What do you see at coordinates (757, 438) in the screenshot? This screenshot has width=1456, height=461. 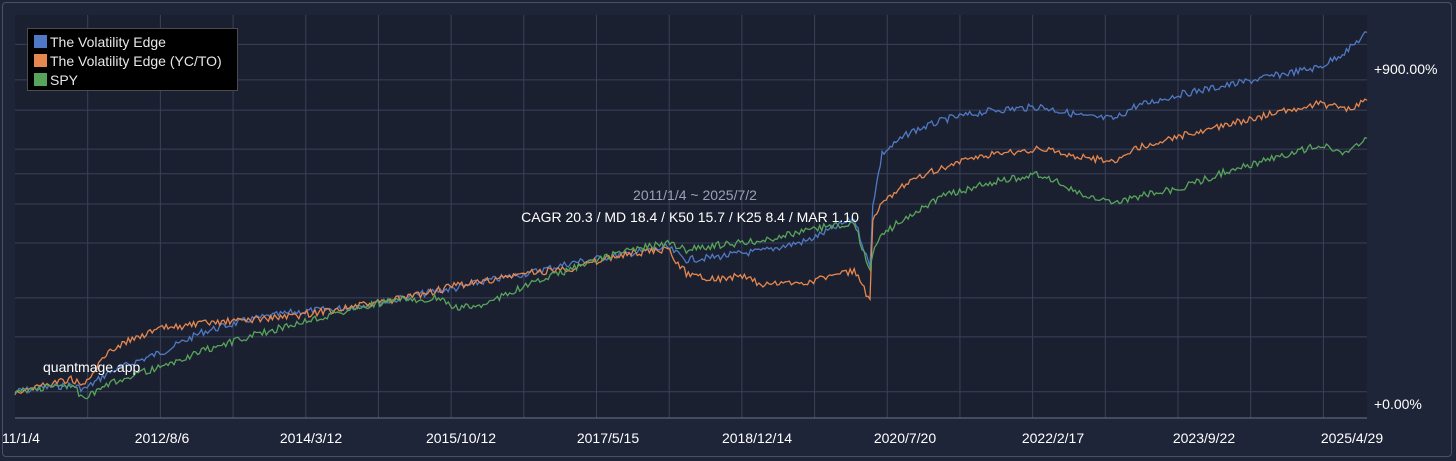 I see `x-tick-label: 2018/12/14` at bounding box center [757, 438].